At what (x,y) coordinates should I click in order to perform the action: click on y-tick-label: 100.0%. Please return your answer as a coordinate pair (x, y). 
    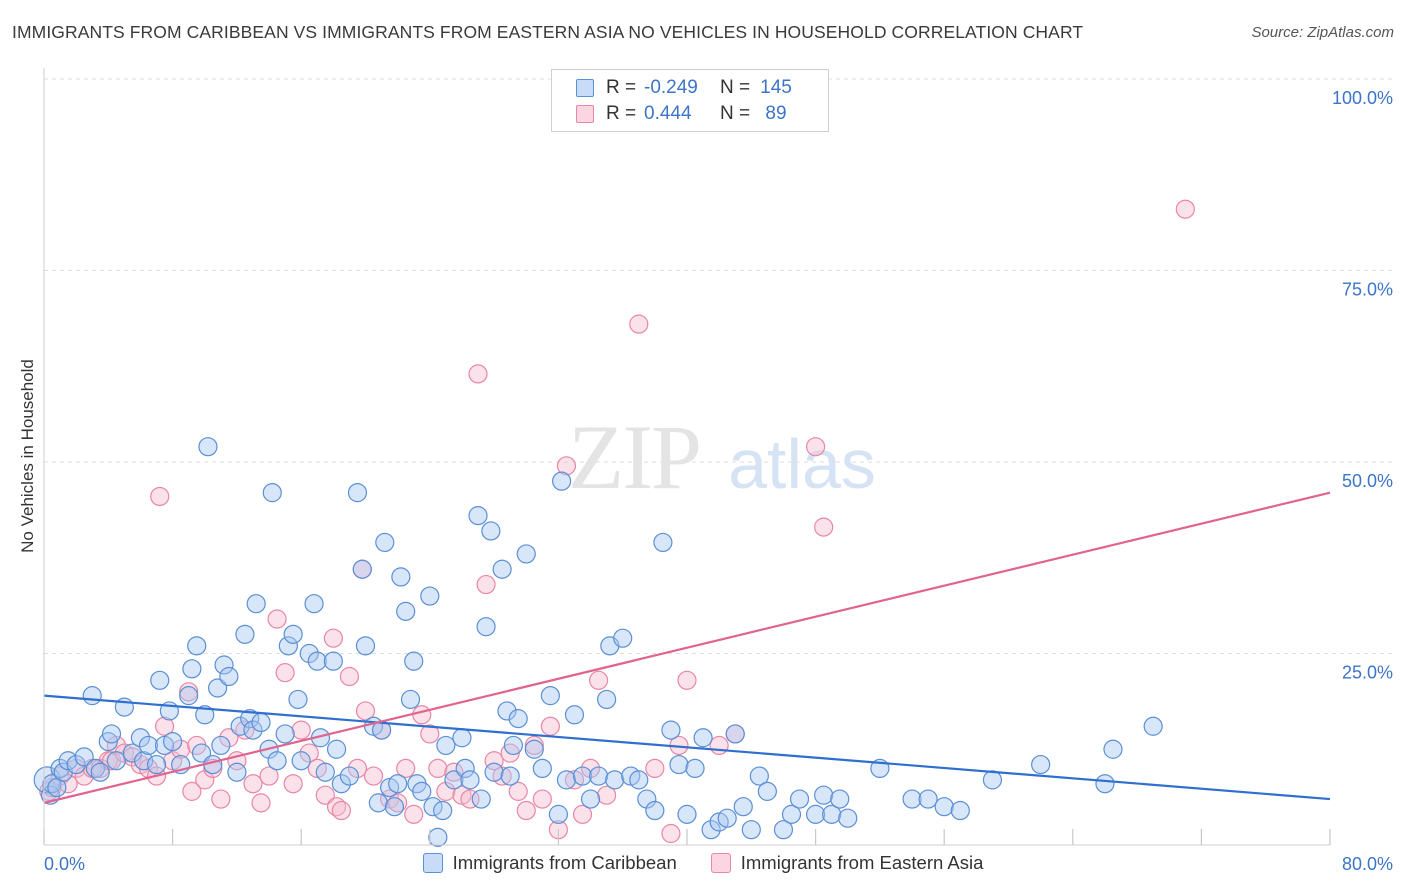
    Looking at the image, I should click on (1362, 98).